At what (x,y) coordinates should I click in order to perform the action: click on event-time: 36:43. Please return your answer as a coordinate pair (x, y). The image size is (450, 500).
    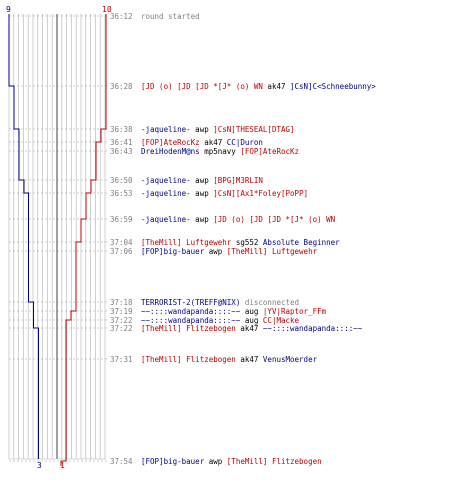
    Looking at the image, I should click on (121, 151).